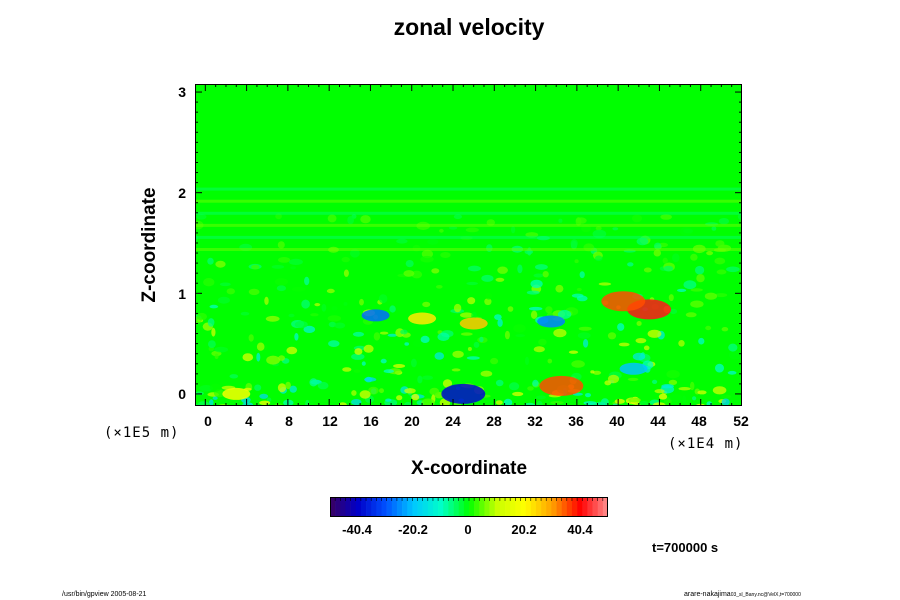 This screenshot has height=600, width=900. Describe the element at coordinates (658, 421) in the screenshot. I see `x-tick-label: 44` at that location.